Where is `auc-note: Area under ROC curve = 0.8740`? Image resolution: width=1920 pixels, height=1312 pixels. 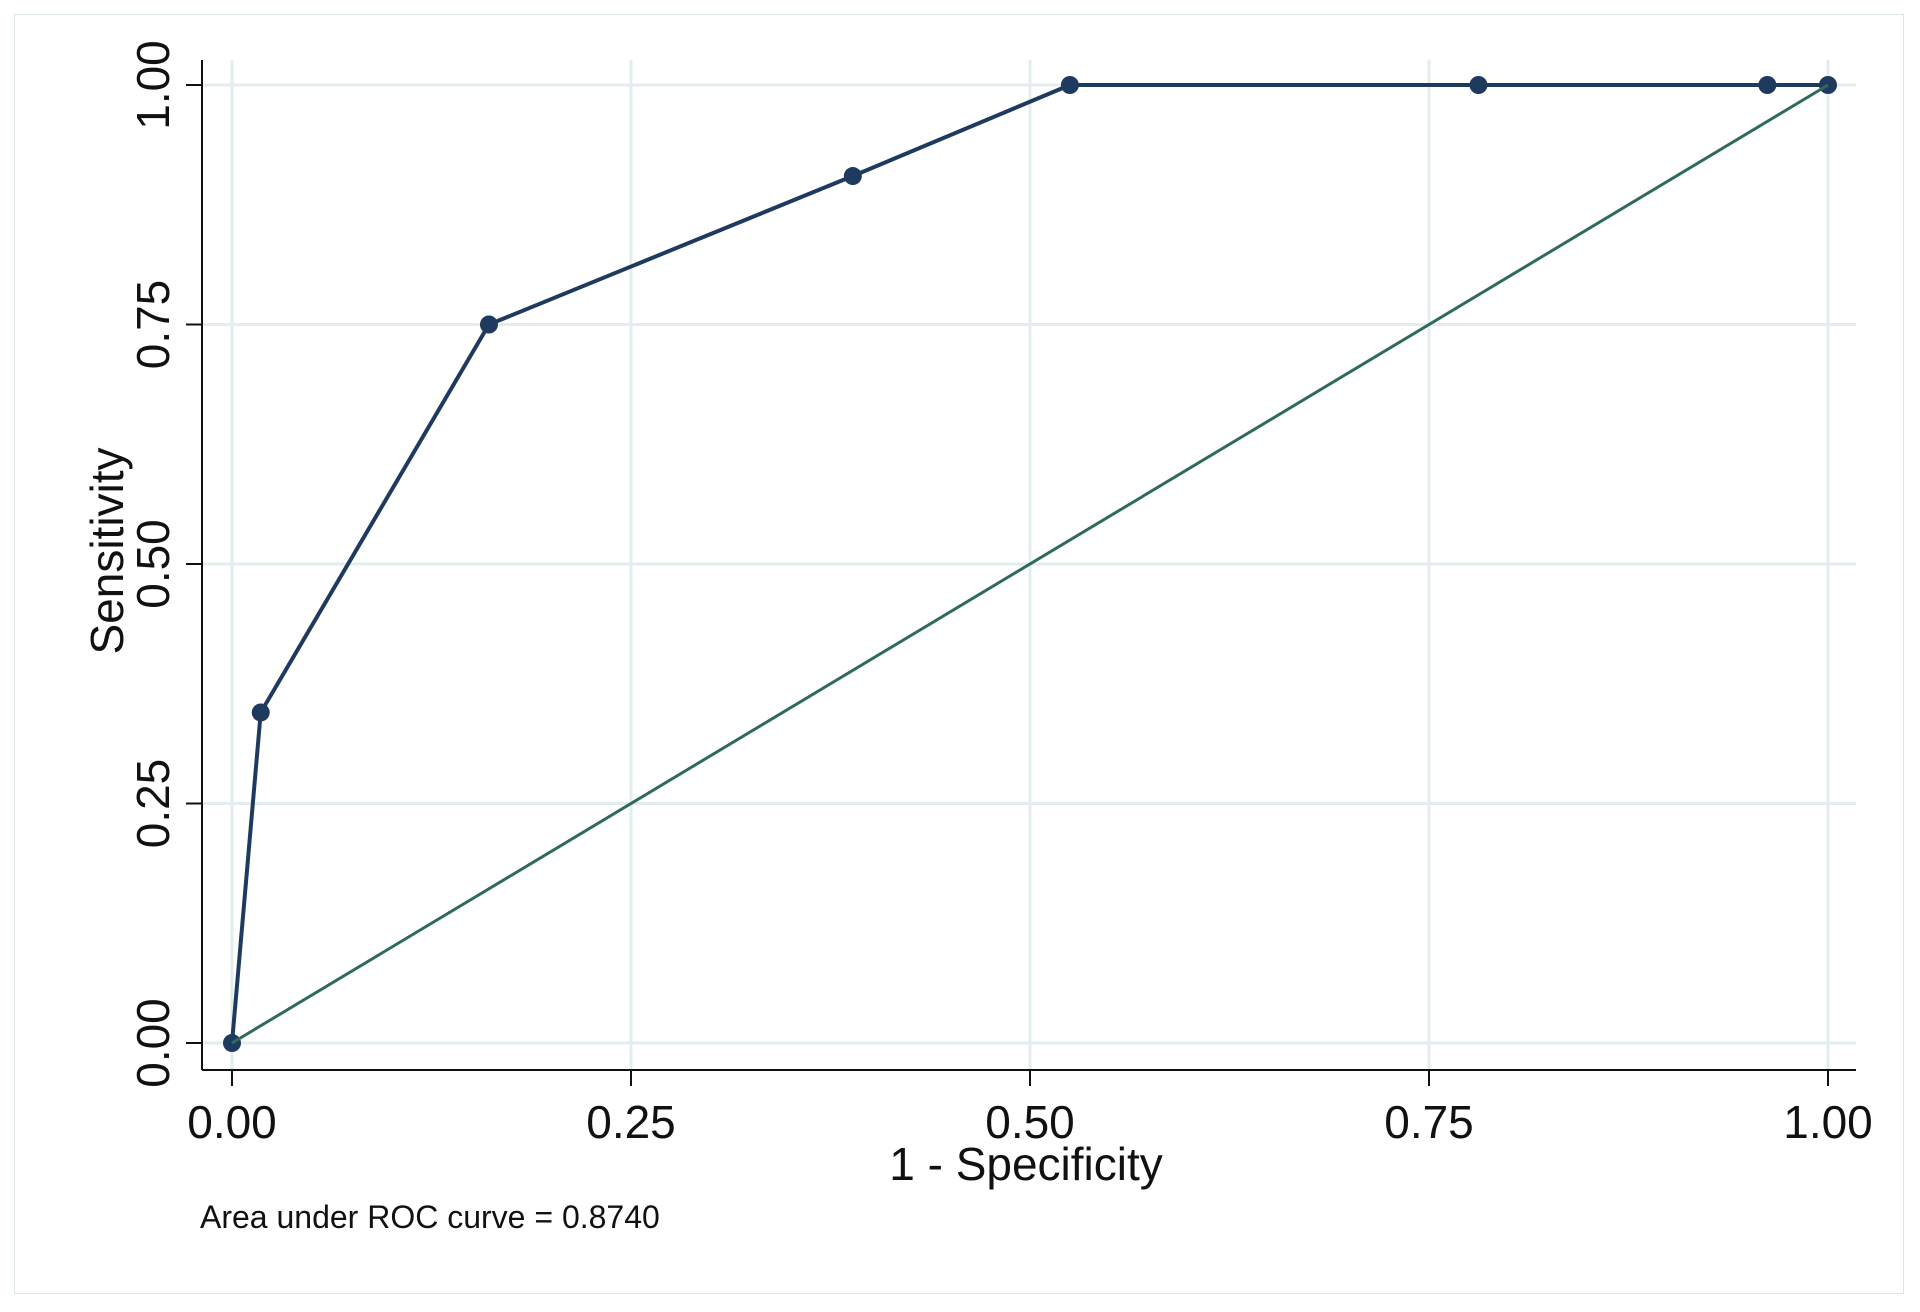 auc-note: Area under ROC curve = 0.8740 is located at coordinates (430, 1217).